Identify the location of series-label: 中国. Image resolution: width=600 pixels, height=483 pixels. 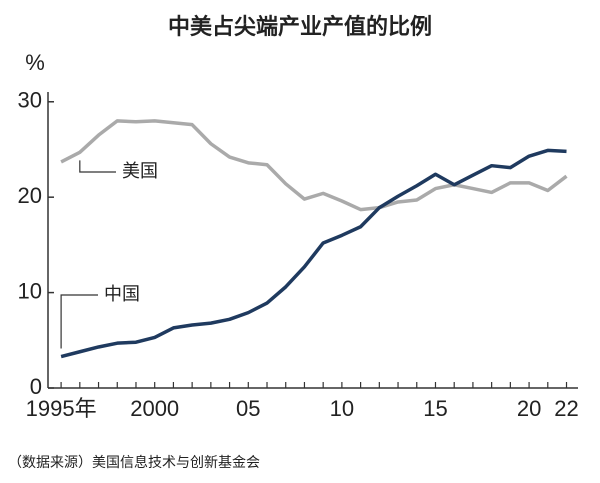
(122, 294).